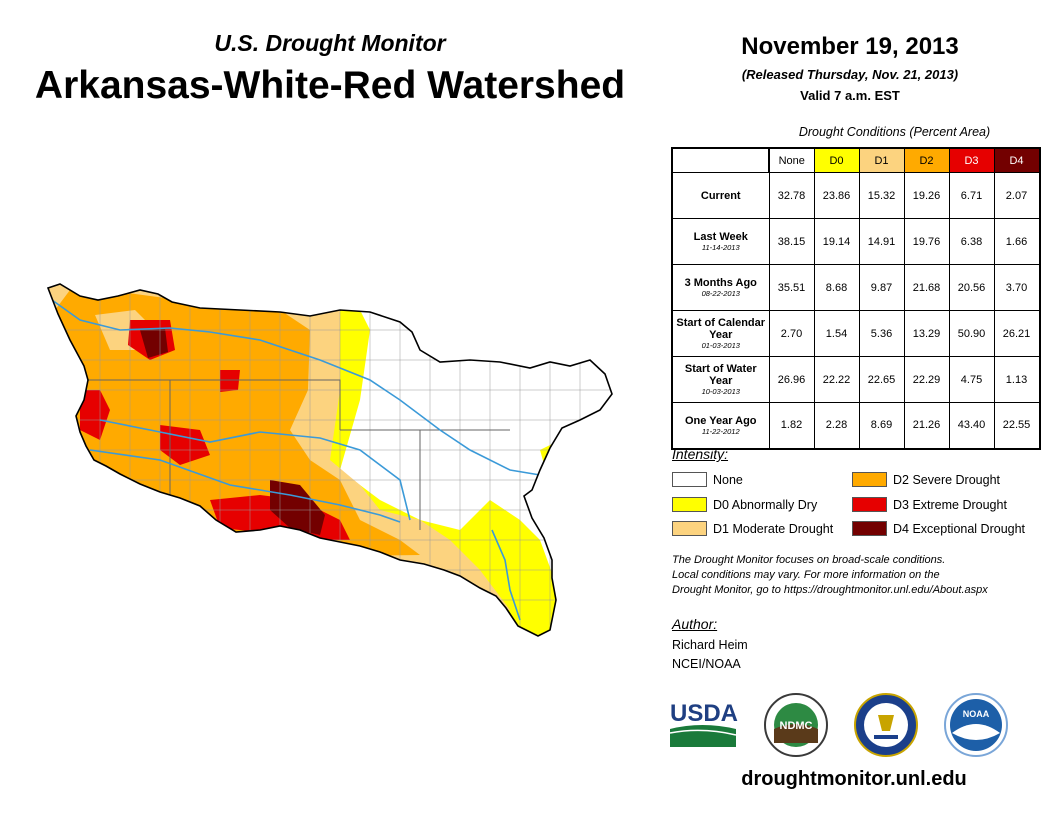  I want to click on svg-text: USDA, so click(704, 713).